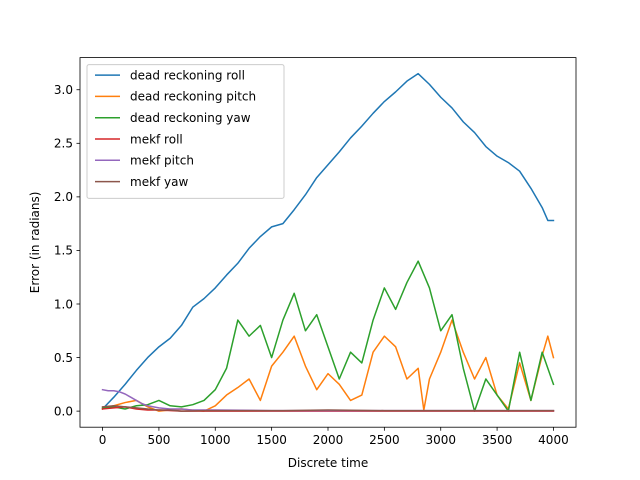 The image size is (640, 480). I want to click on x-tick-label: 1000, so click(215, 440).